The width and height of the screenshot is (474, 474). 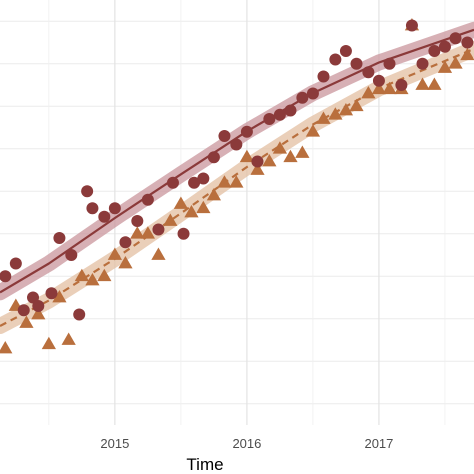 I want to click on x-axis-title: Time, so click(x=204, y=464).